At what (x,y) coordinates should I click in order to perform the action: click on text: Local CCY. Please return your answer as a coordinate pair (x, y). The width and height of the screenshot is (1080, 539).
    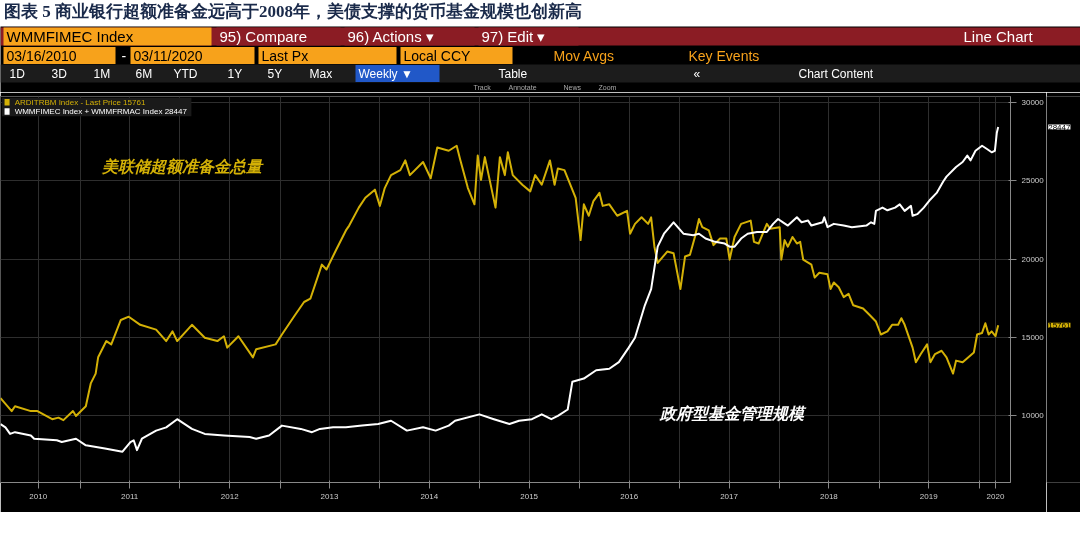
    Looking at the image, I should click on (437, 55).